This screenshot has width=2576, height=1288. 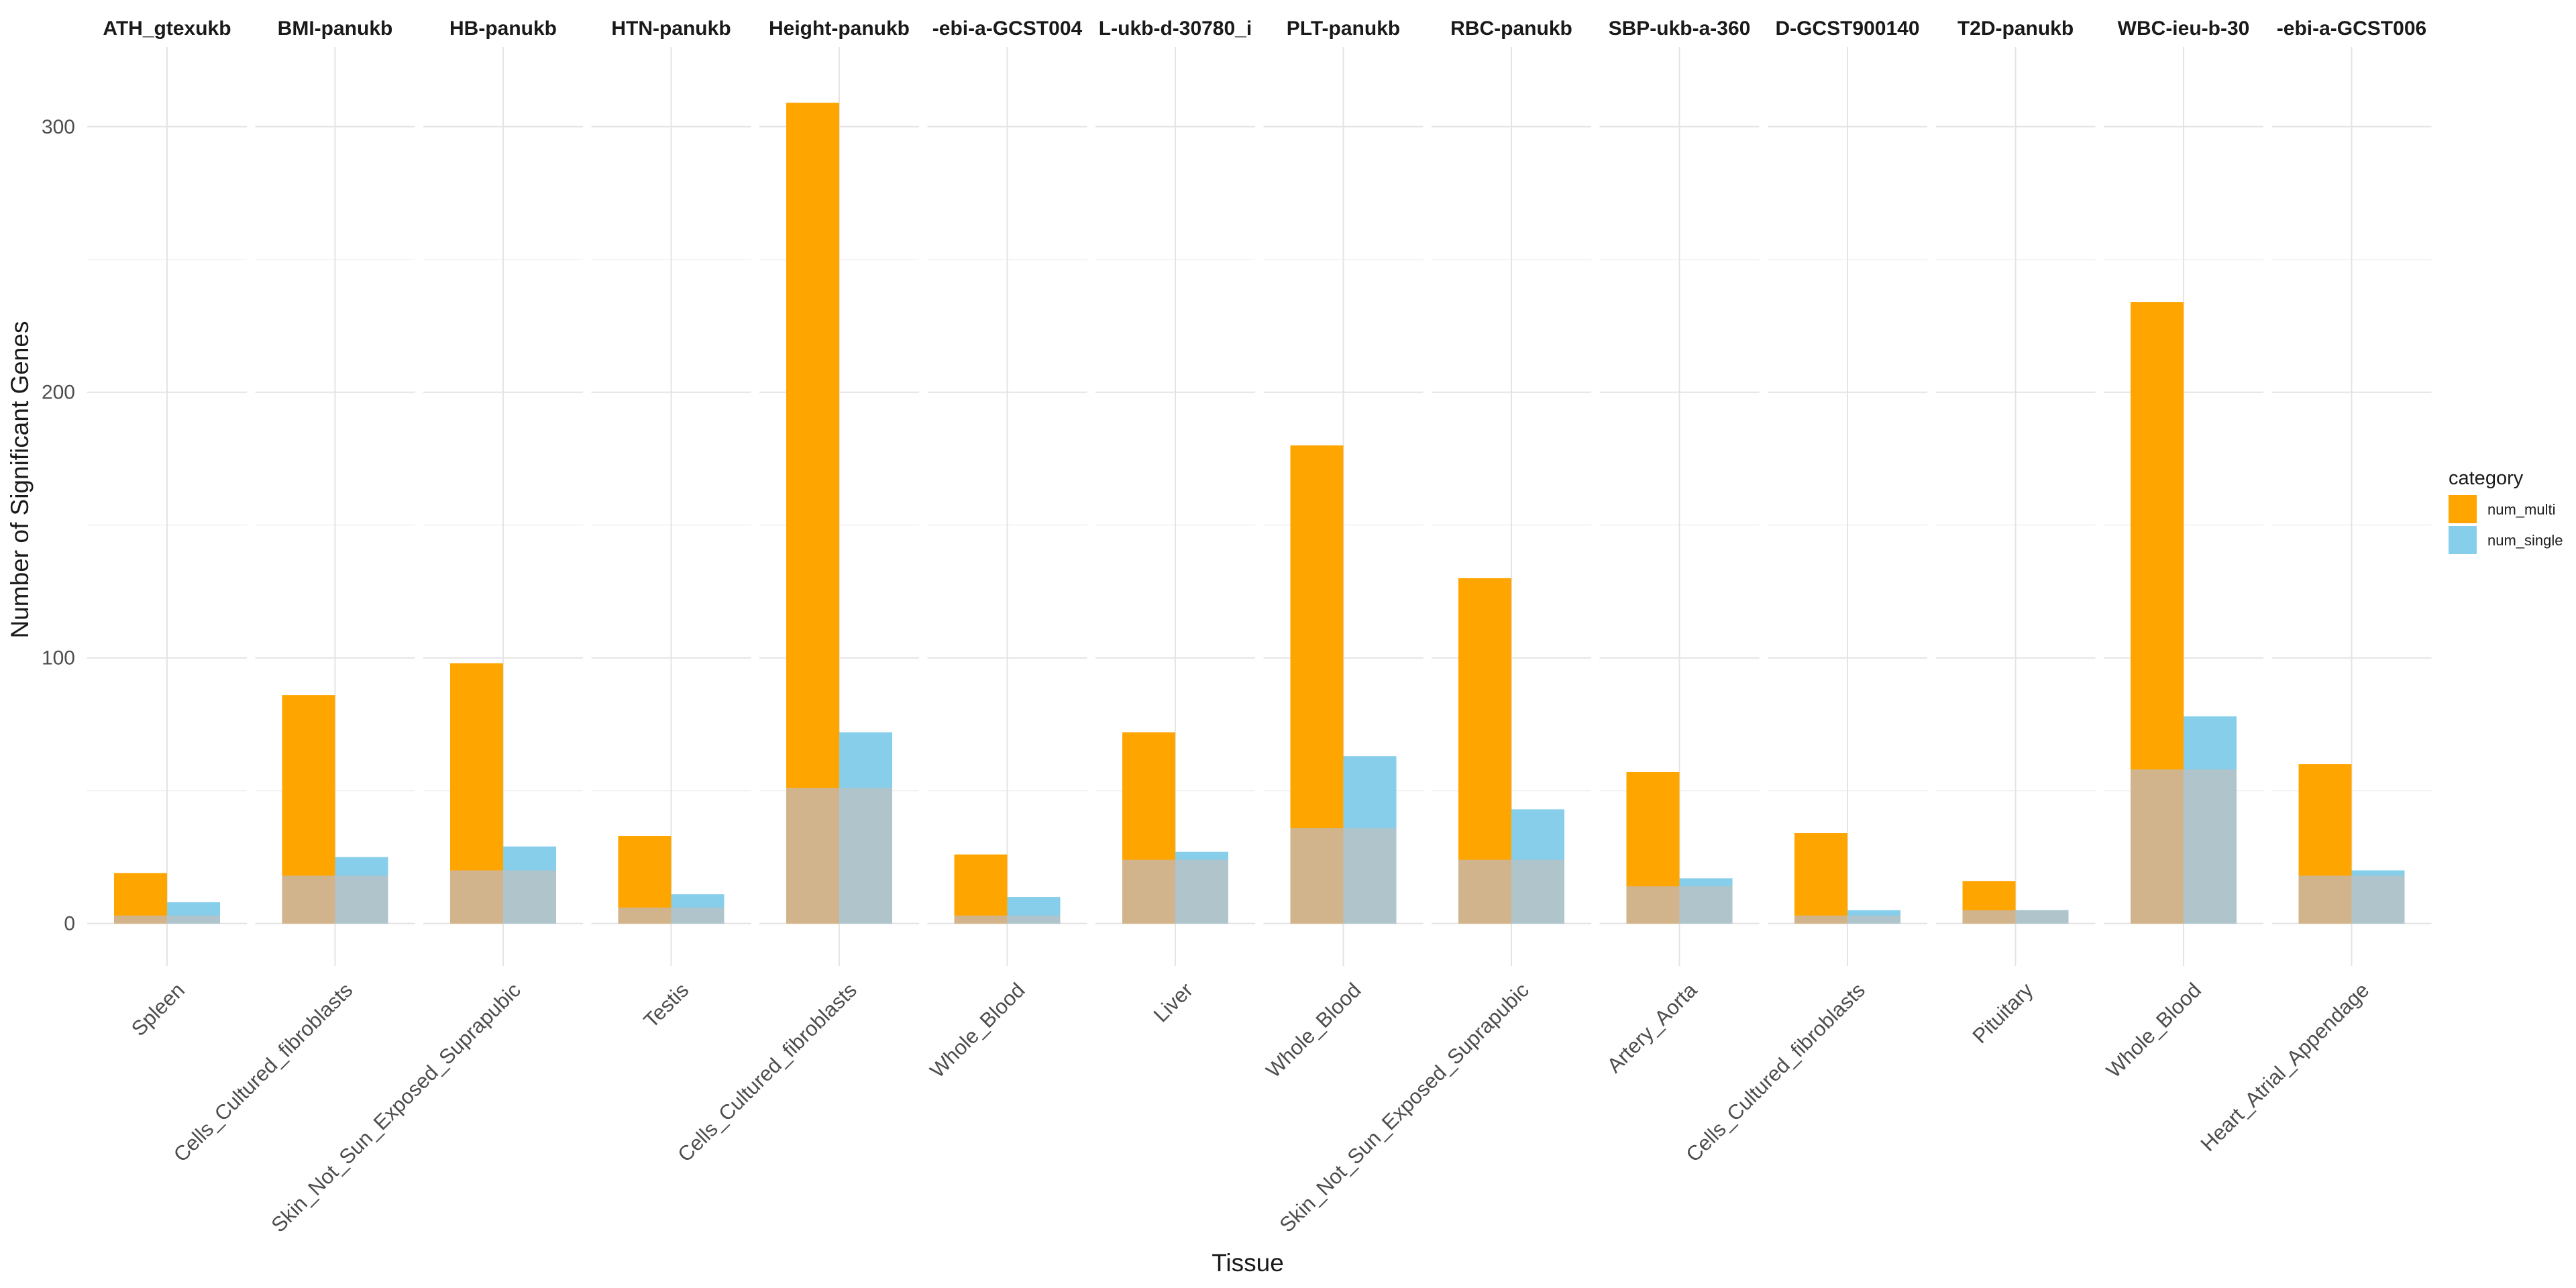 What do you see at coordinates (666, 1005) in the screenshot?
I see `x-tick-label: Testis` at bounding box center [666, 1005].